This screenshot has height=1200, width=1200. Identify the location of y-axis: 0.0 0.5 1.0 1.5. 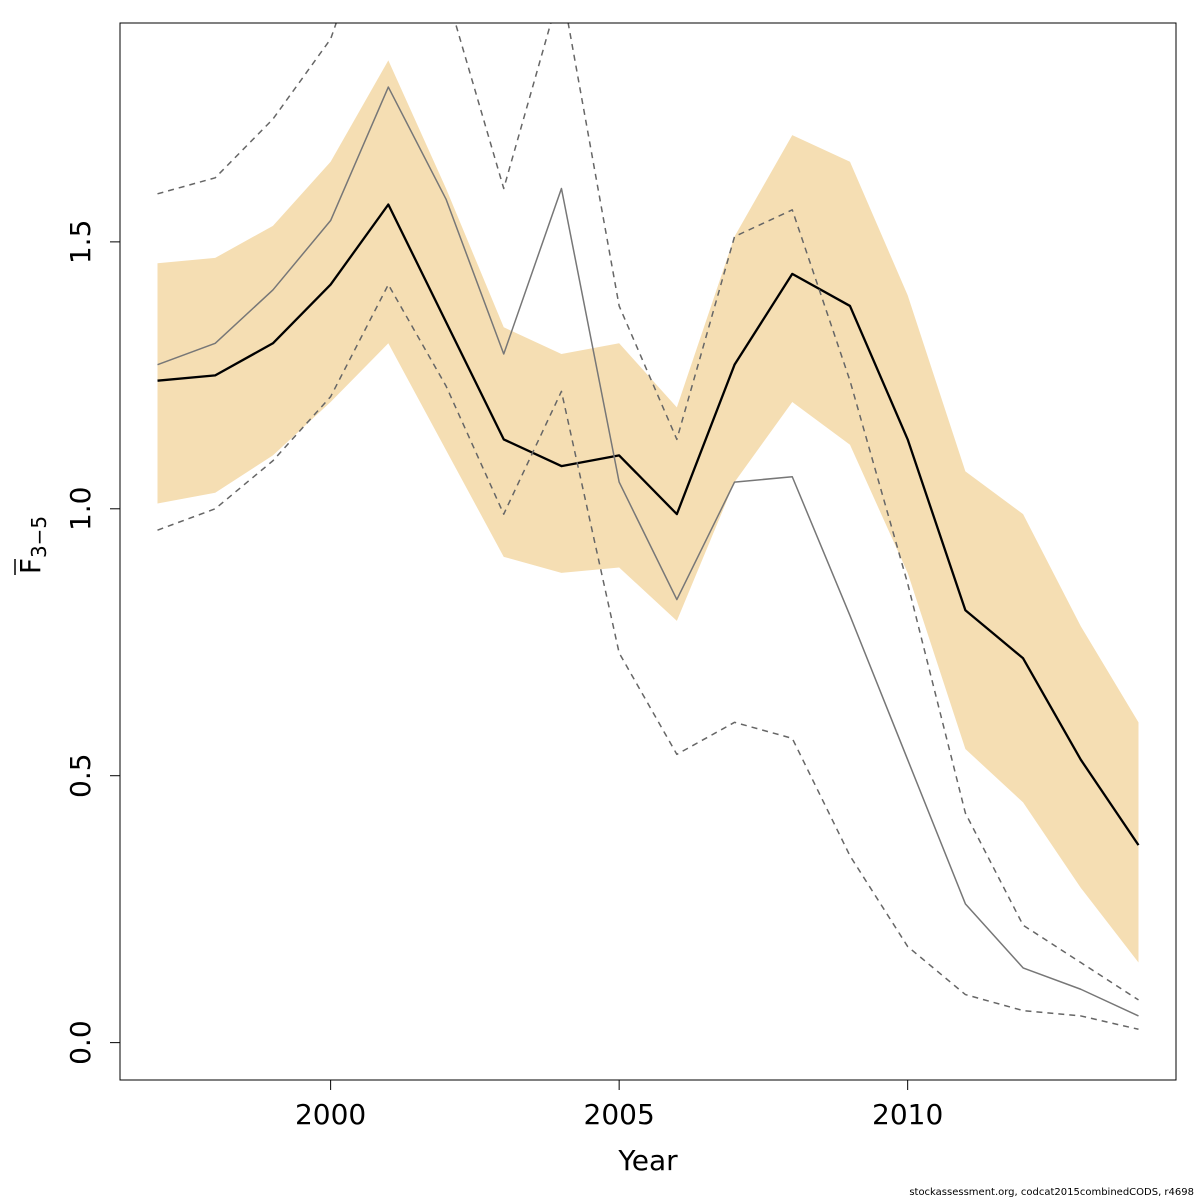
(92, 642).